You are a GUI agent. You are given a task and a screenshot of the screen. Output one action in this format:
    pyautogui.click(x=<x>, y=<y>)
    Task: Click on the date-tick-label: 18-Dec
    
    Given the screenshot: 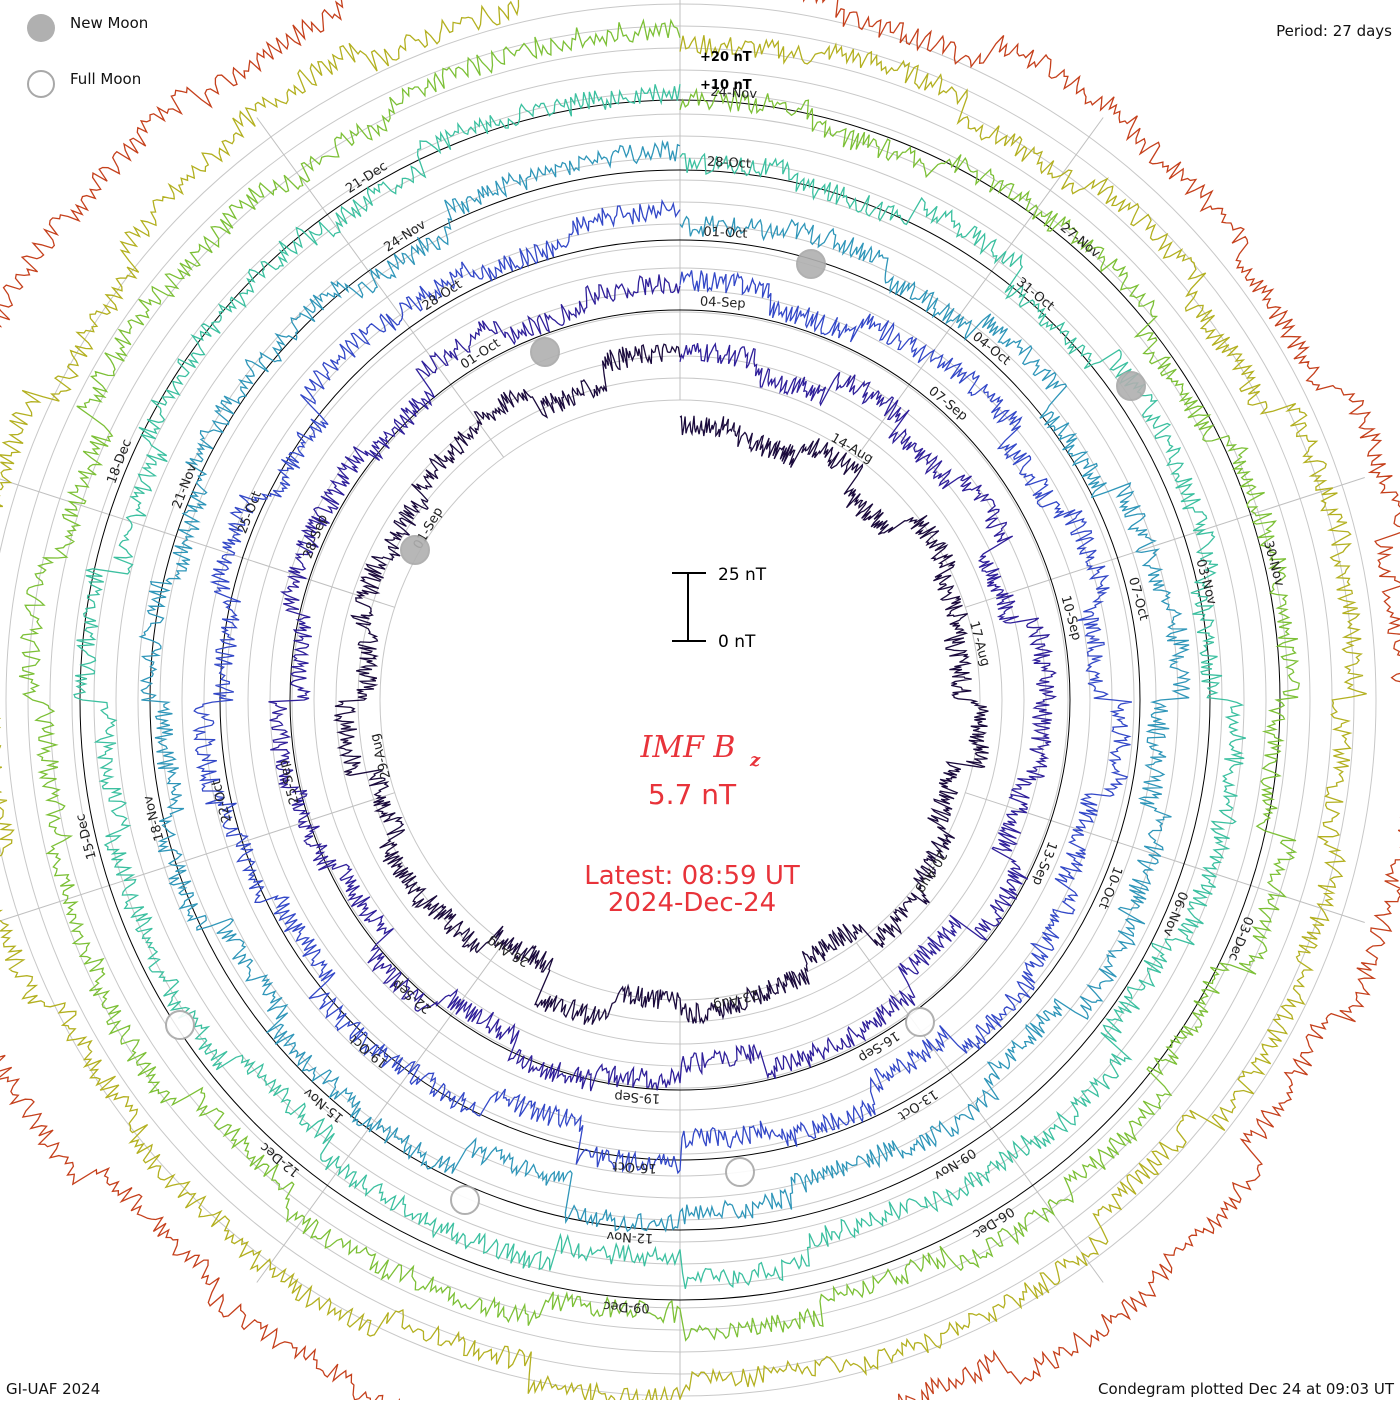 What is the action you would take?
    pyautogui.click(x=119, y=461)
    